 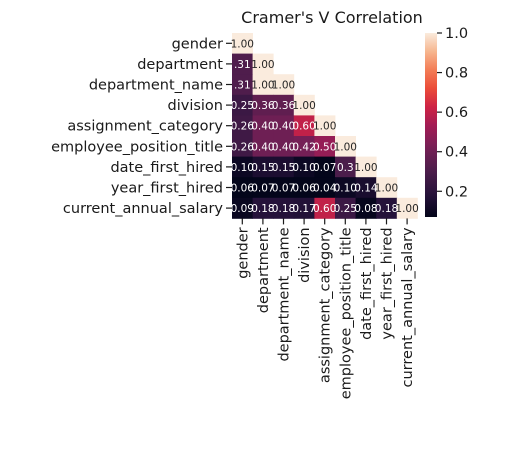 I want to click on cell-annotation: 0.15, so click(x=262, y=168).